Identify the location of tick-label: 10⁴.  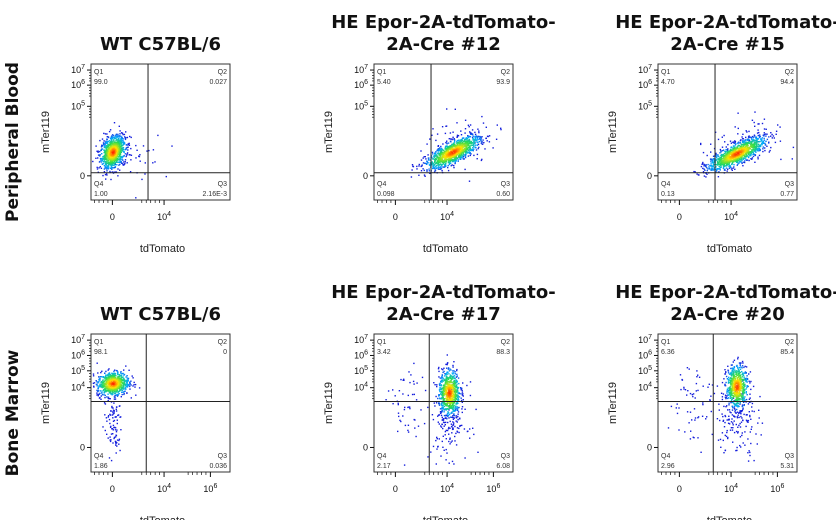
(164, 216).